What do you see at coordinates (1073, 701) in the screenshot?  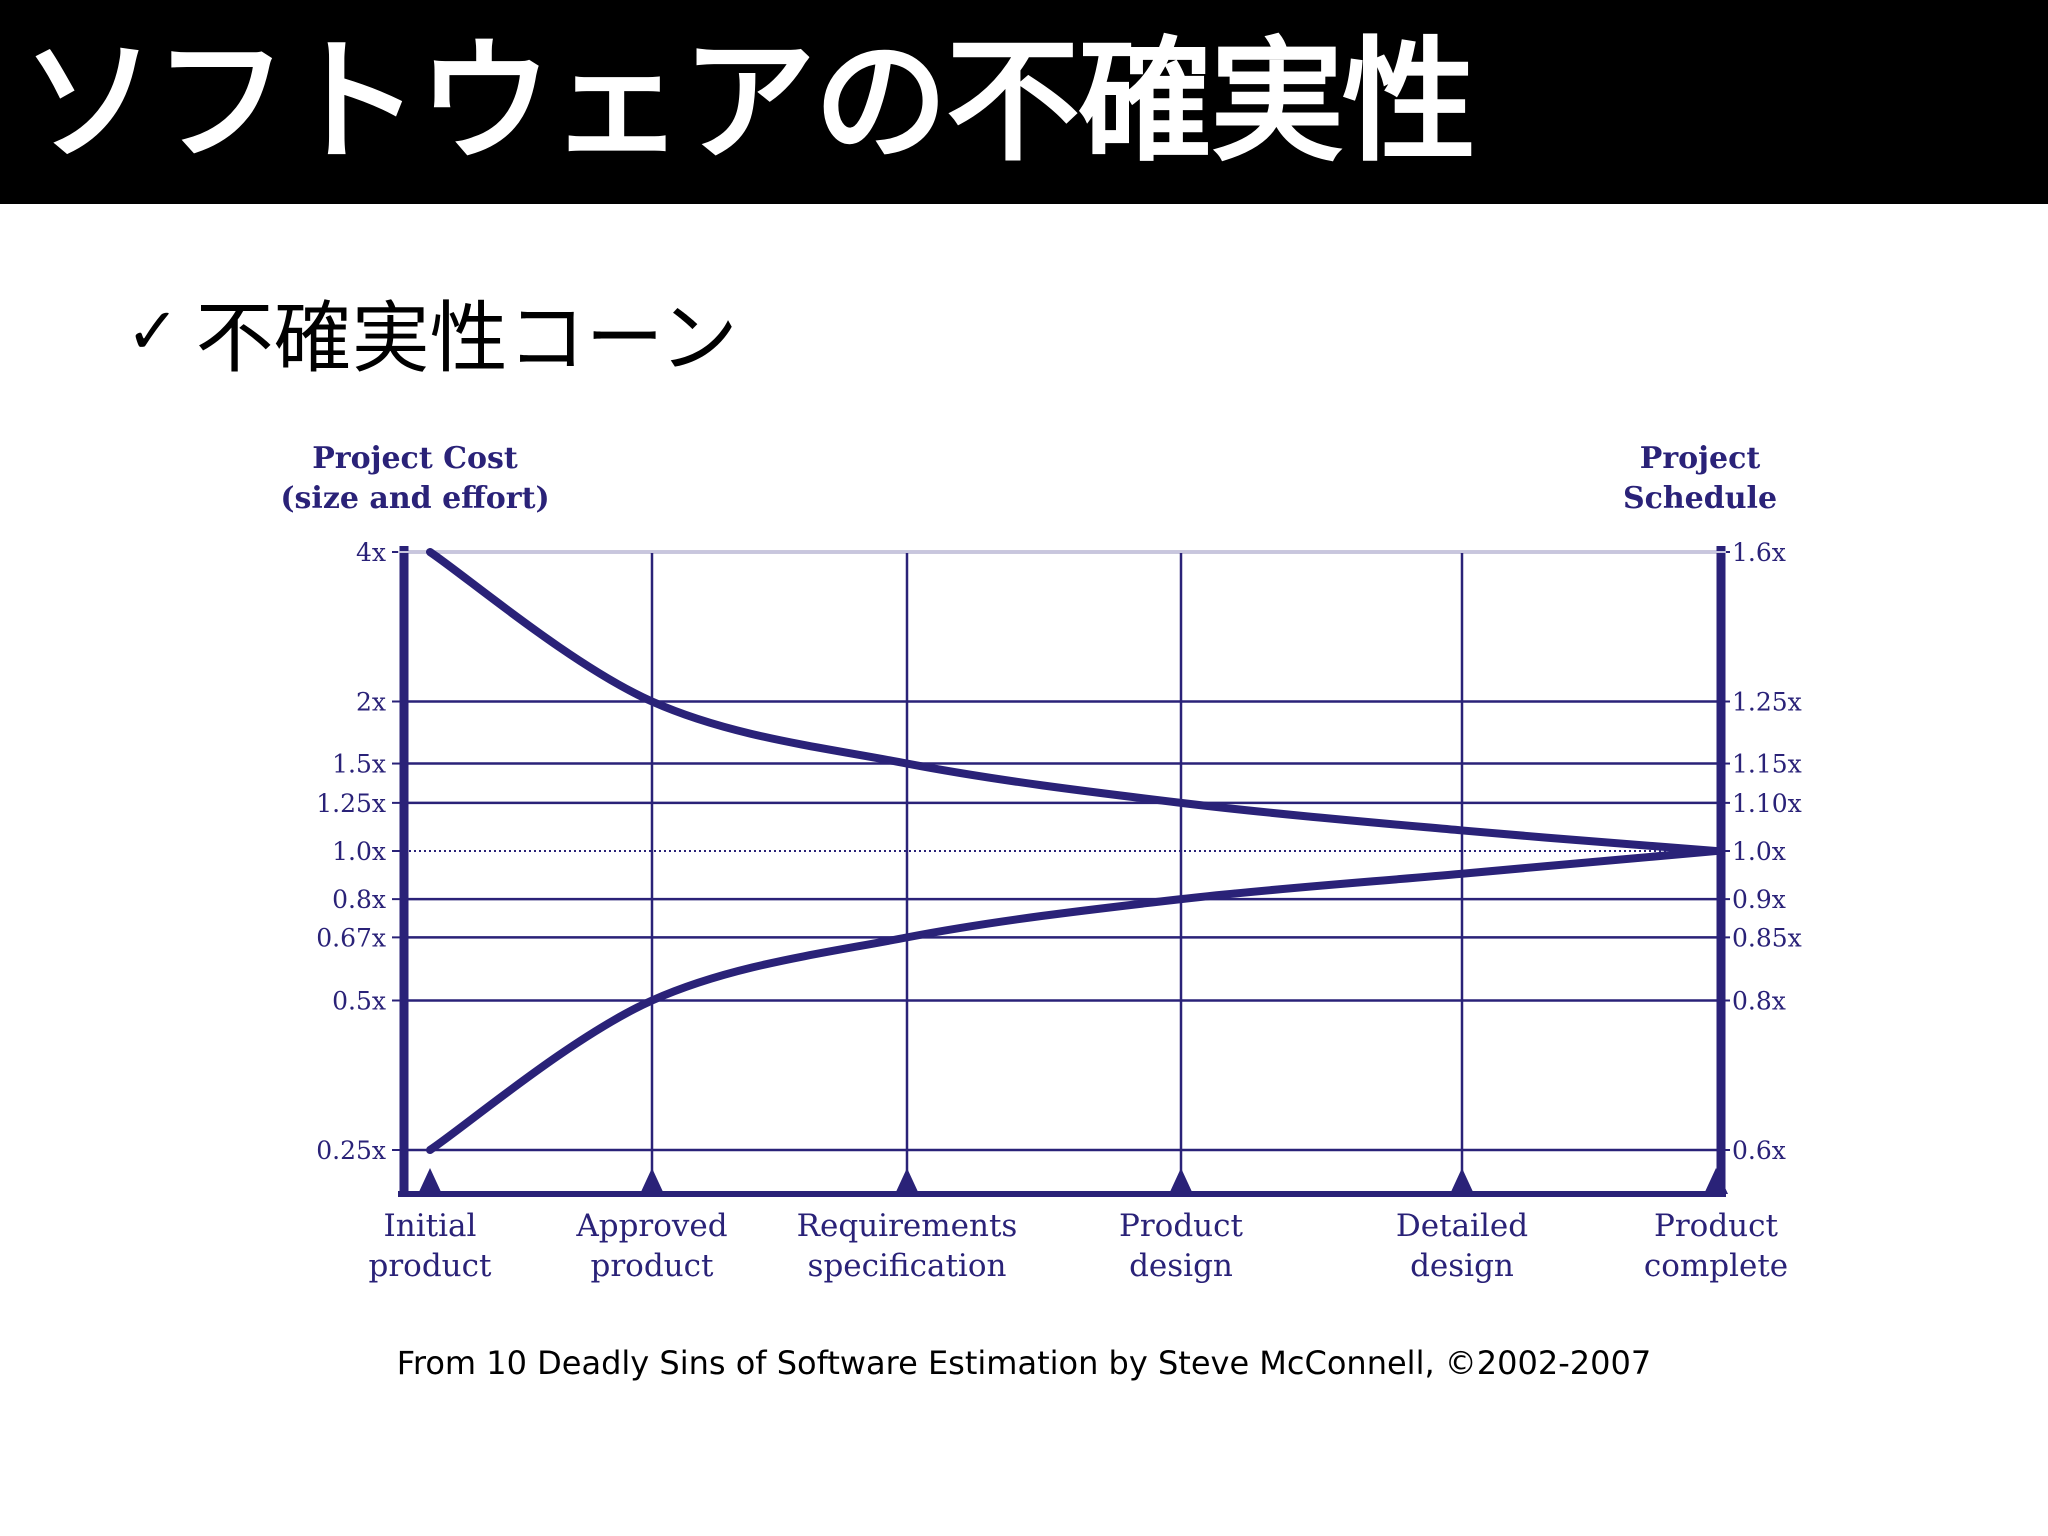 I see `upper-bound-line` at bounding box center [1073, 701].